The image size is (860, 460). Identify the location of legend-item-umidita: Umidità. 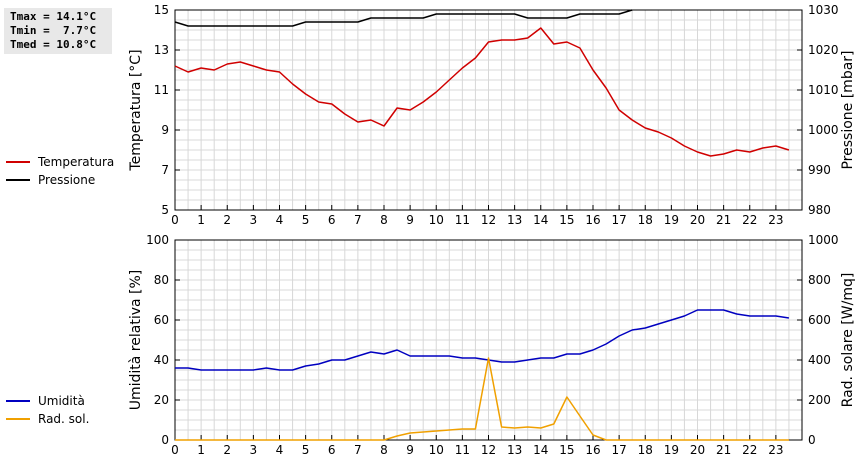
(47, 401).